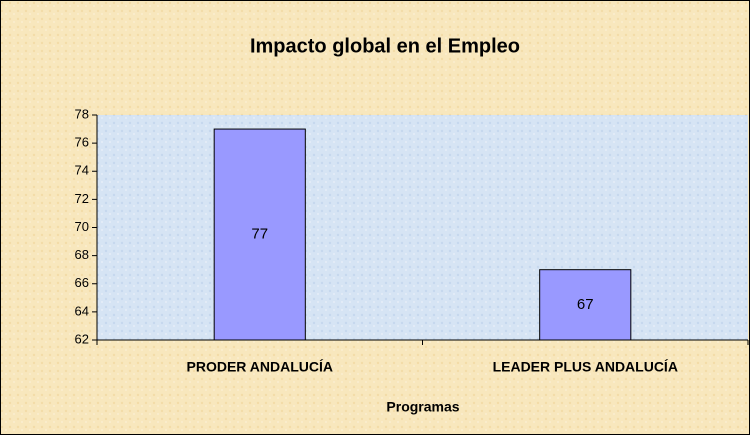  What do you see at coordinates (82, 226) in the screenshot?
I see `y-tick-label: 70` at bounding box center [82, 226].